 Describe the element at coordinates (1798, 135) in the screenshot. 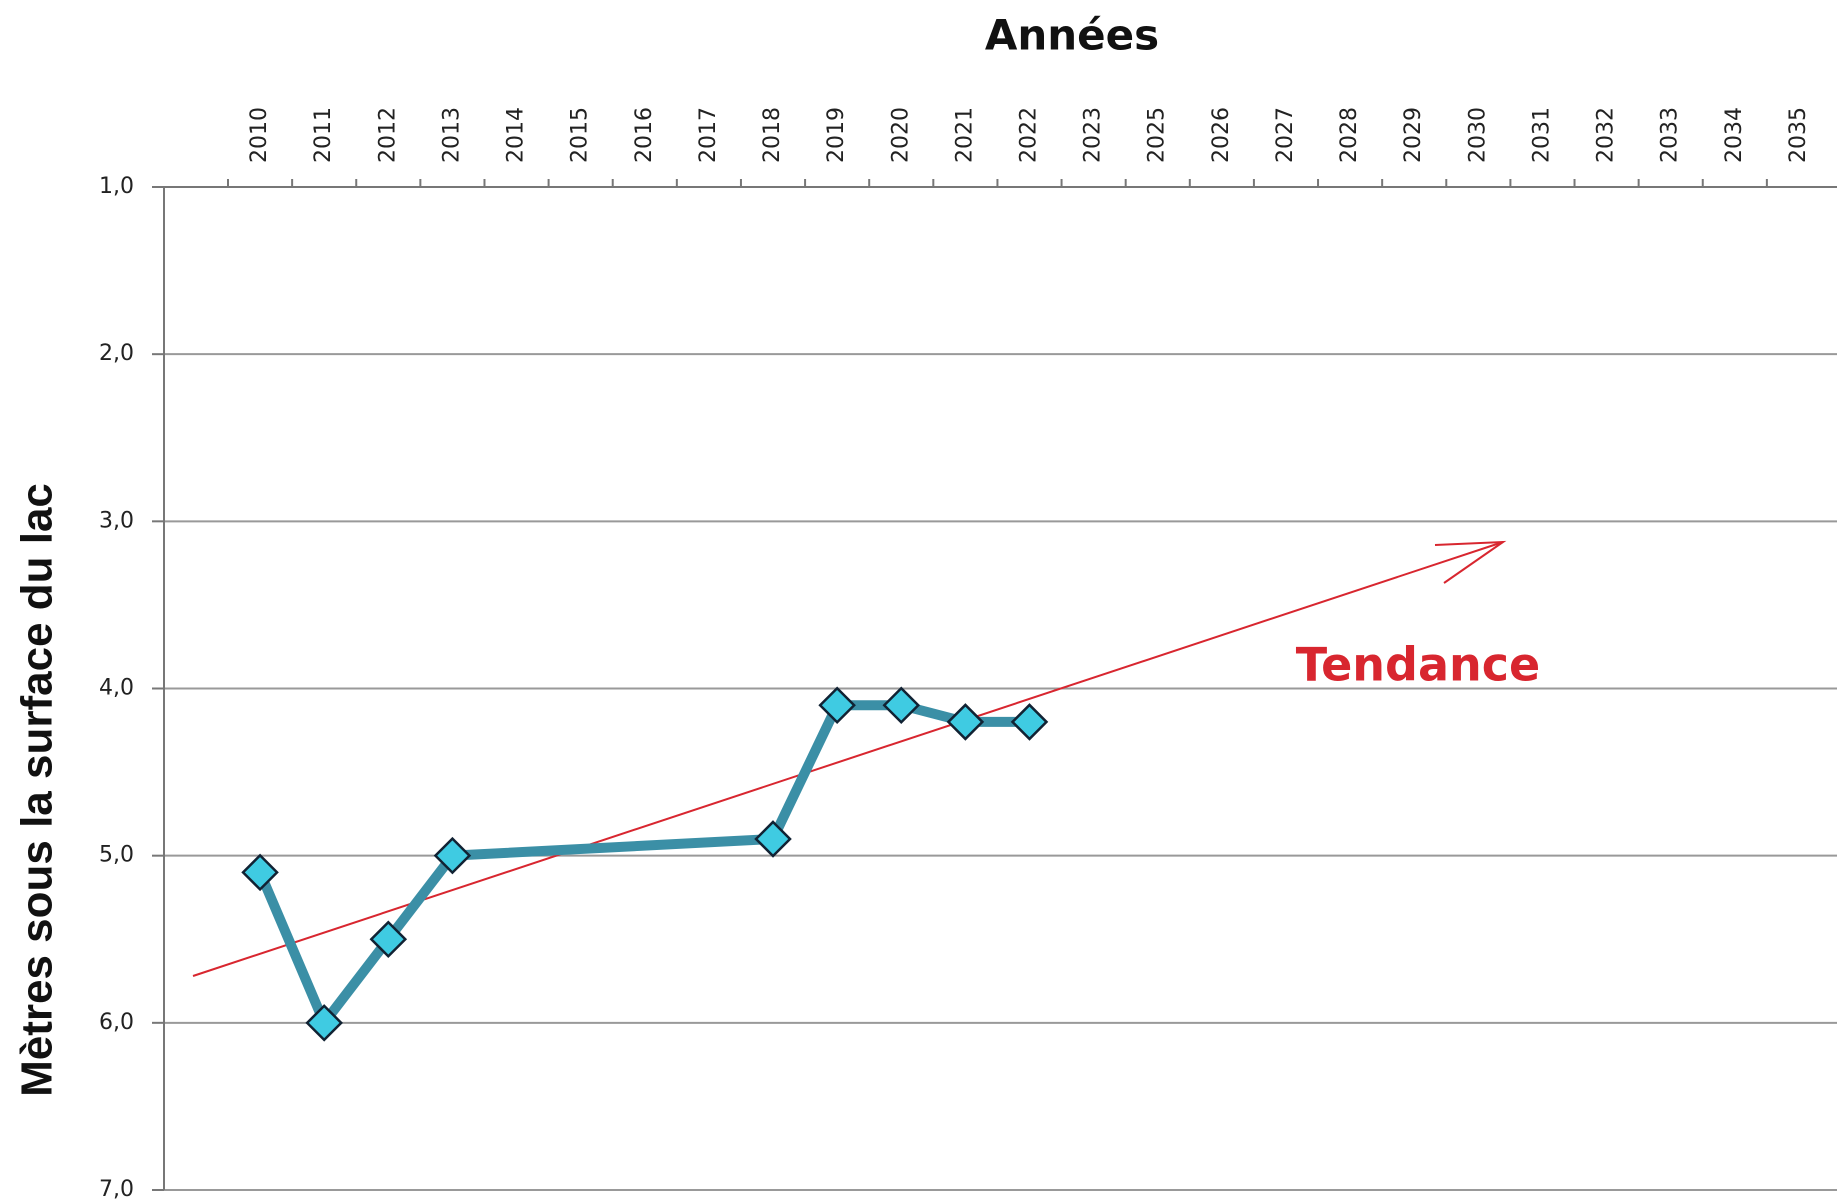

I see `x-tick-label: 2035` at that location.